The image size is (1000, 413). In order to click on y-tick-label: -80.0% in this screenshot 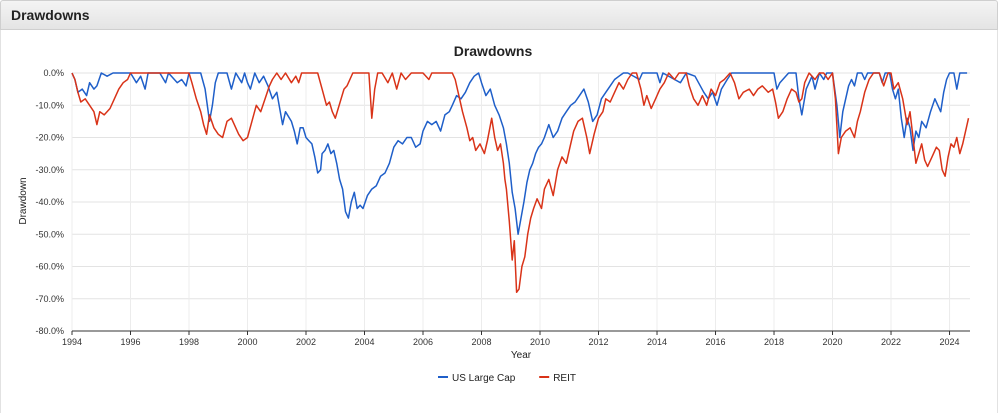, I will do `click(49, 331)`.